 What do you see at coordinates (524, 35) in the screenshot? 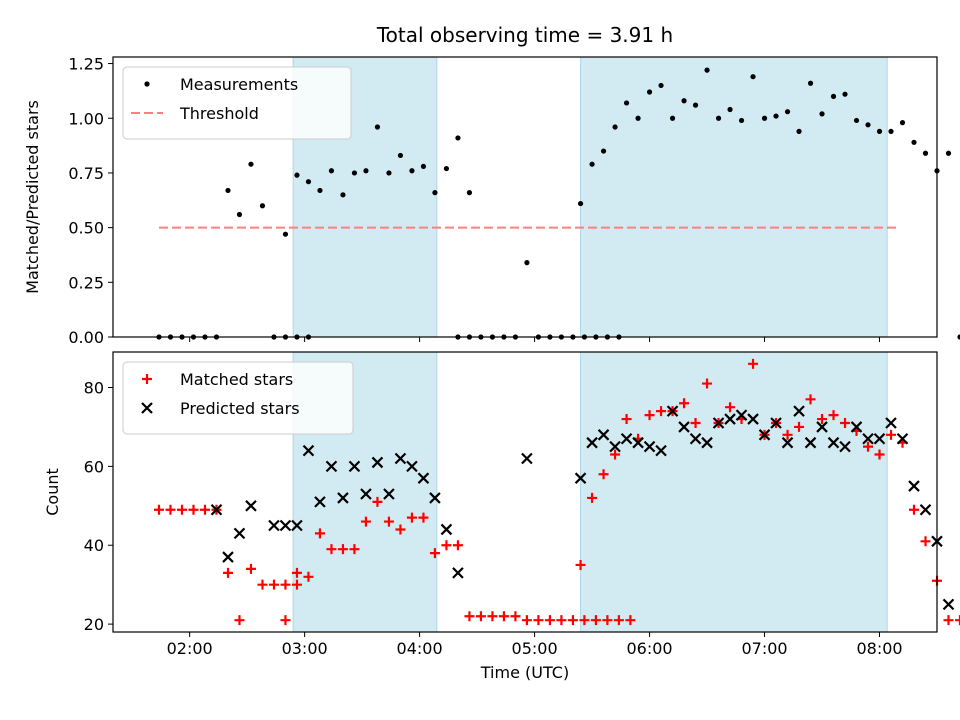
I see `chart-title: Total observing time = 3.91 h` at bounding box center [524, 35].